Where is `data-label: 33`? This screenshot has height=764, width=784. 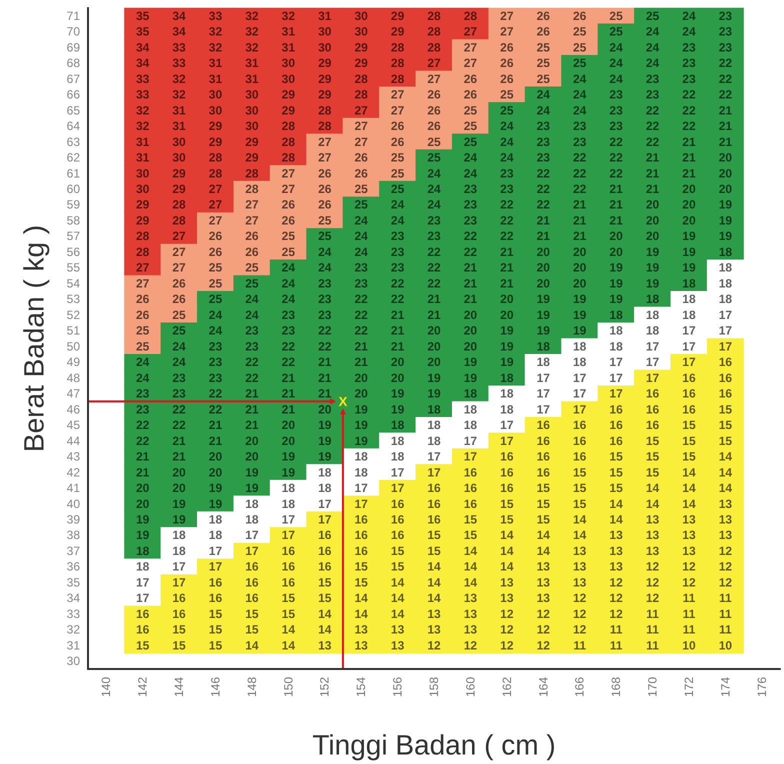
data-label: 33 is located at coordinates (215, 15).